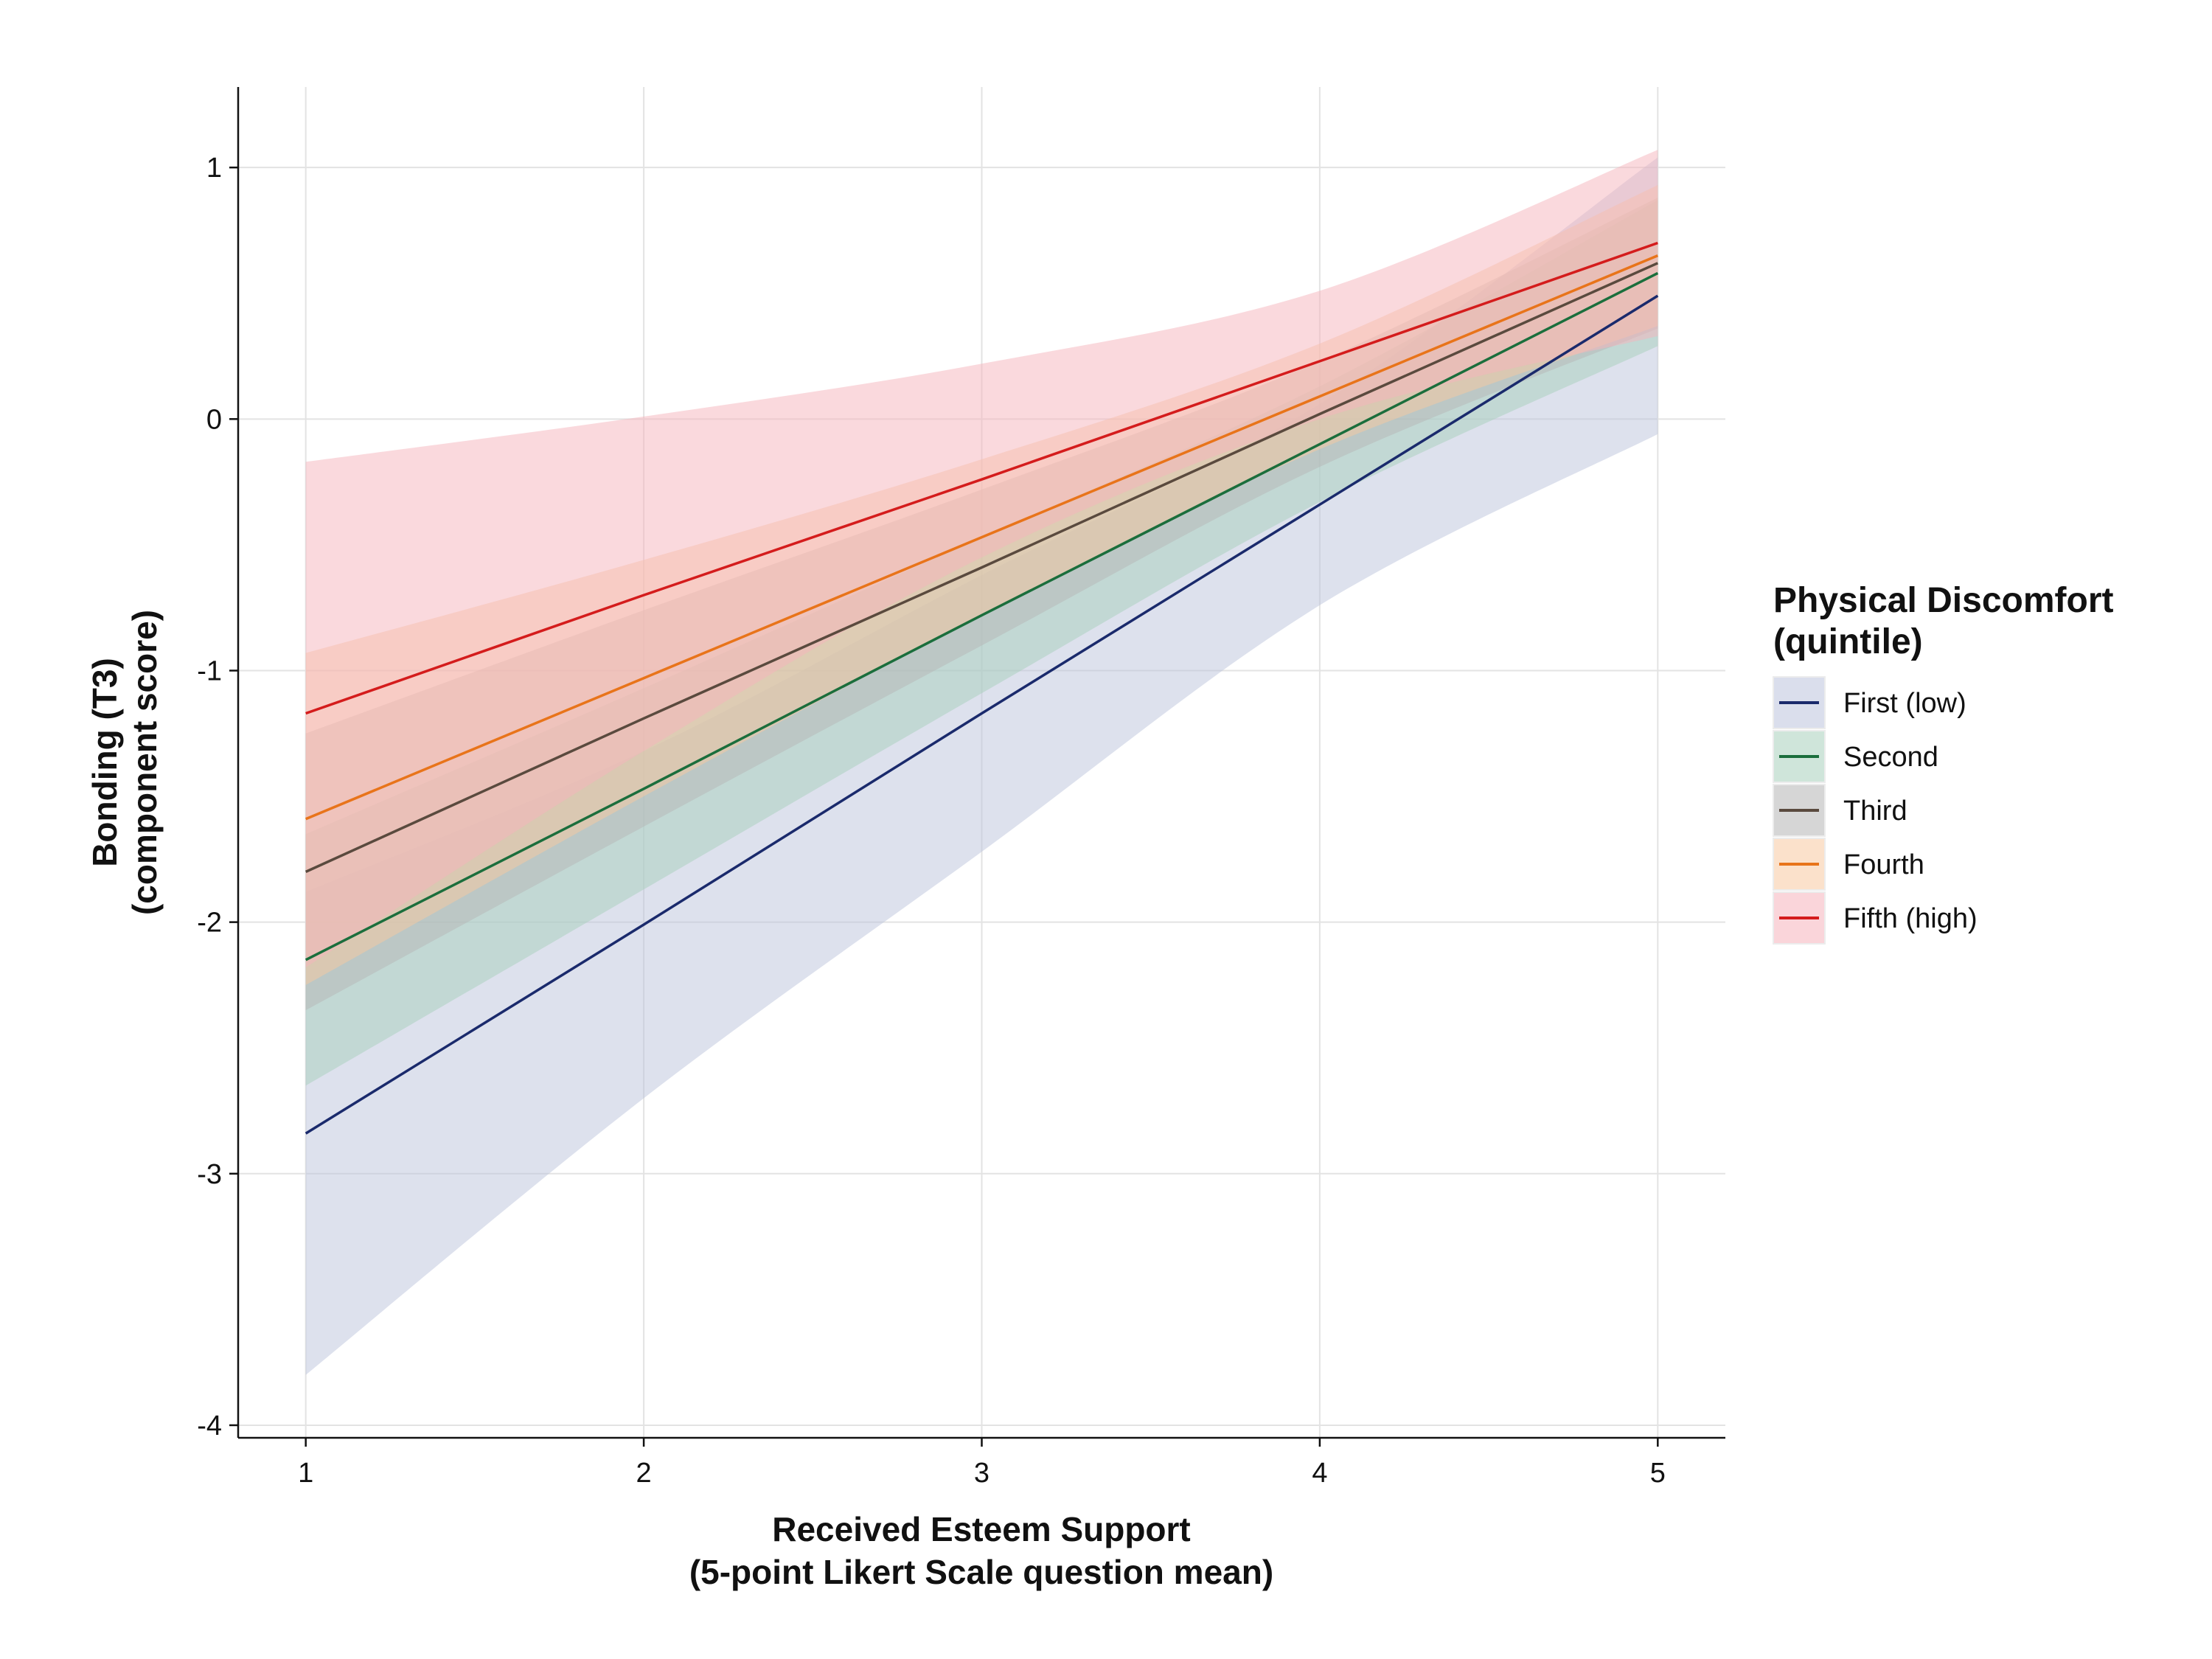  I want to click on x-axis-title-line2: (5-point Likert Scale question mean), so click(981, 1572).